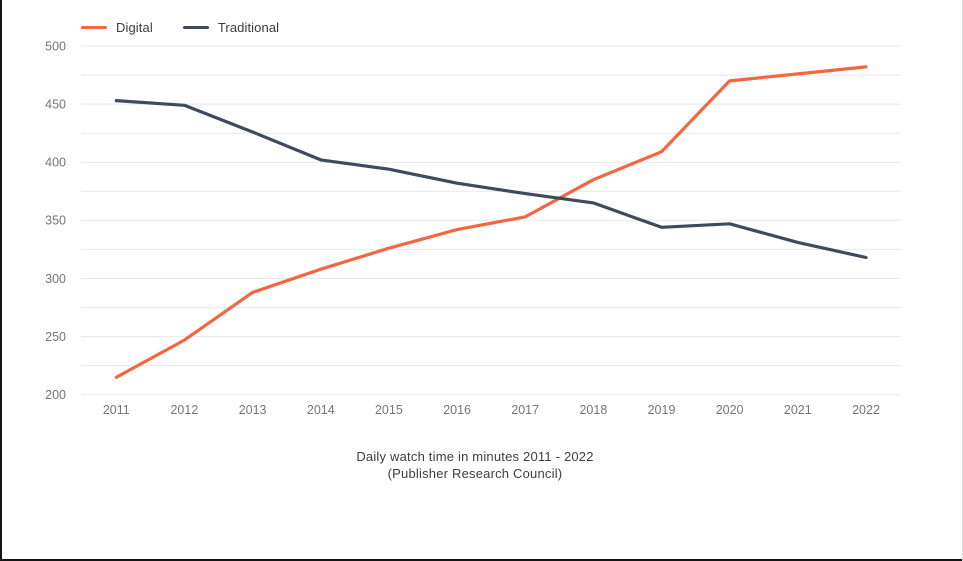  I want to click on legend-item-traditional: Traditional, so click(231, 27).